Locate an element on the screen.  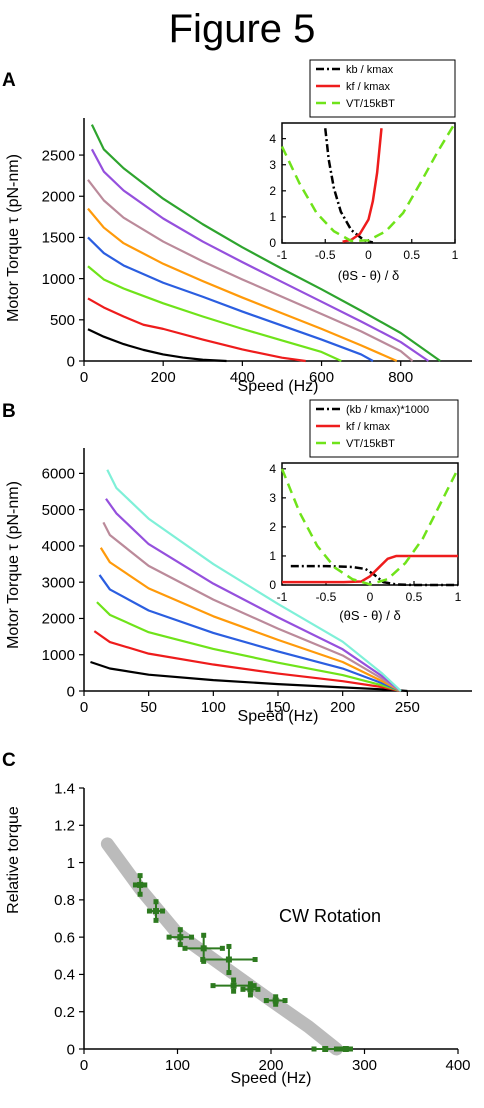
x-tick-label: 400 is located at coordinates (242, 377).